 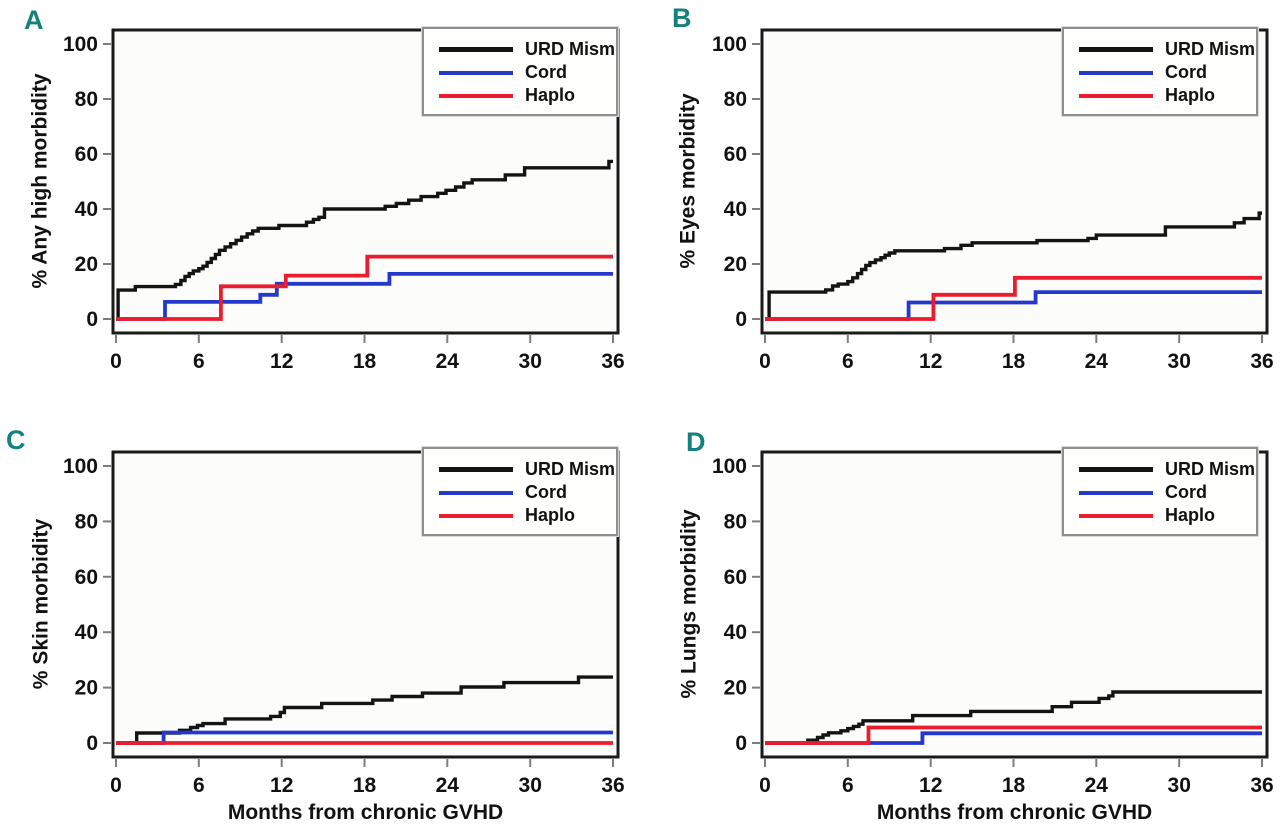 I want to click on panel-d-x-axis-title: Months from chronic GVHD, so click(x=1014, y=812).